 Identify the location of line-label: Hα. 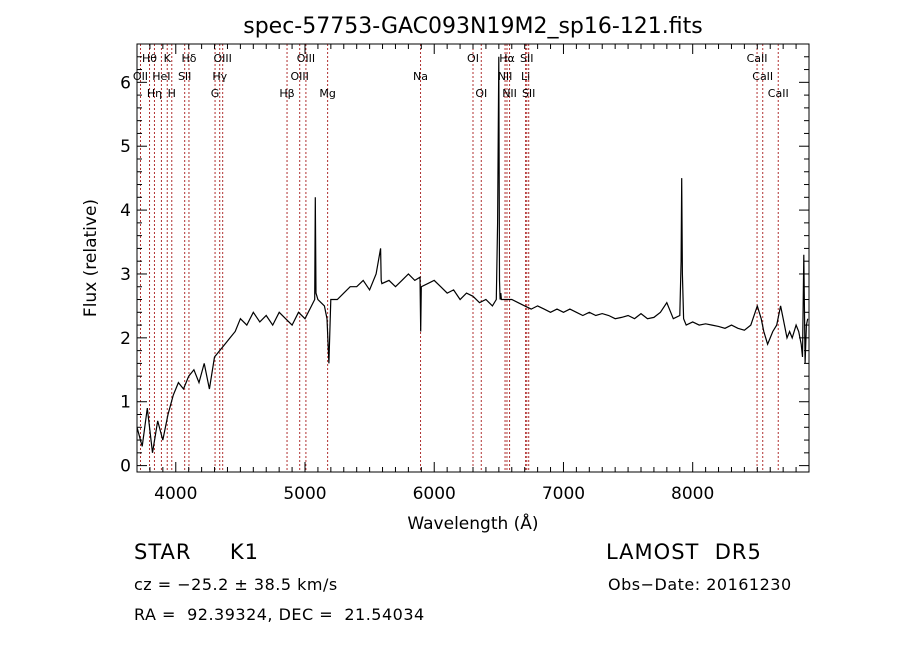
(507, 58).